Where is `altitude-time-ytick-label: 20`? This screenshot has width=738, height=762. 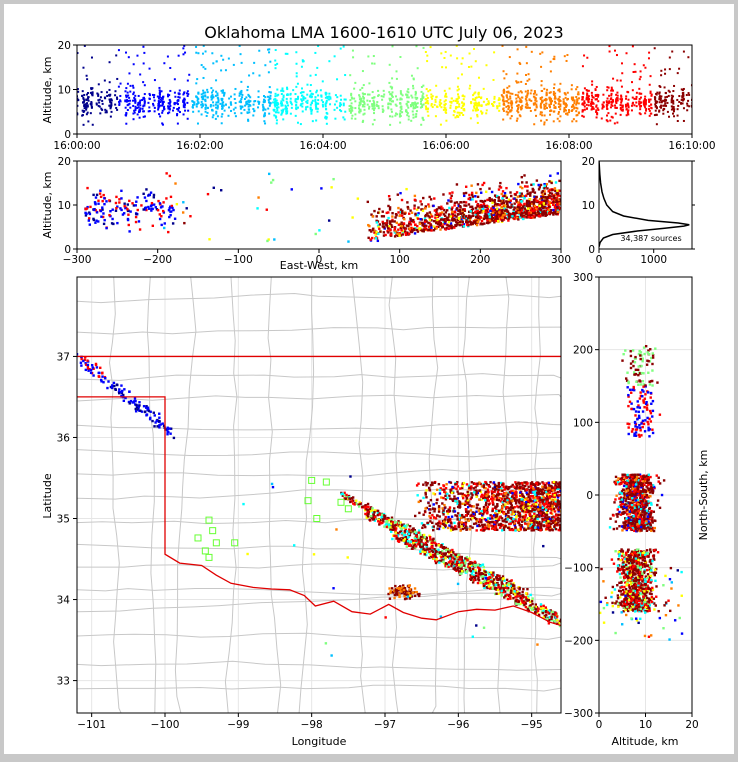 altitude-time-ytick-label: 20 is located at coordinates (64, 46).